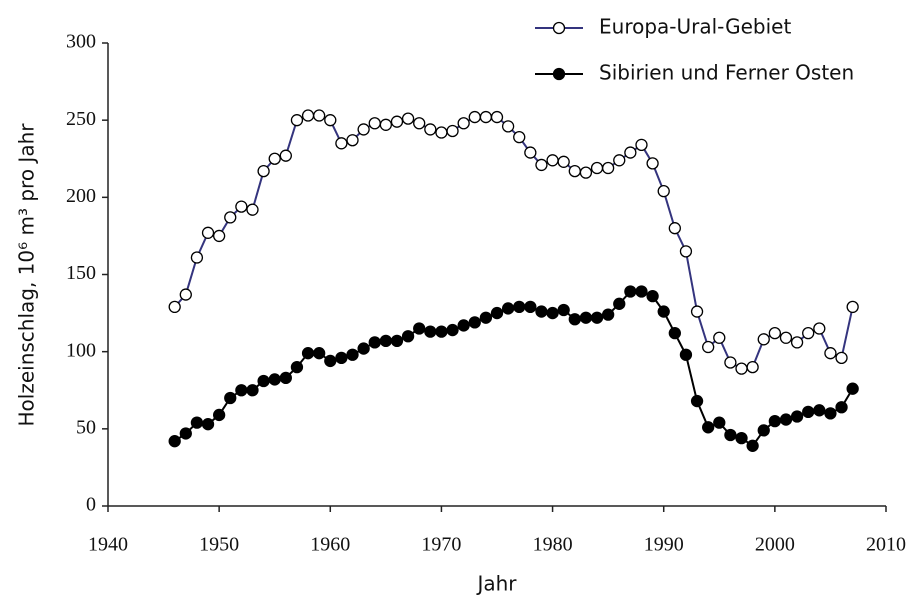 The height and width of the screenshot is (603, 916). Describe the element at coordinates (81, 273) in the screenshot. I see `y-tick-label: 150` at that location.